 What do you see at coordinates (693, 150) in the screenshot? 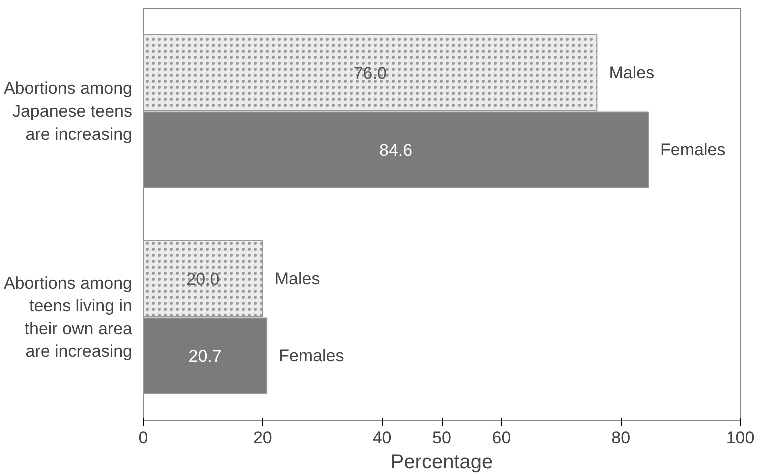
I see `series-label: Females` at bounding box center [693, 150].